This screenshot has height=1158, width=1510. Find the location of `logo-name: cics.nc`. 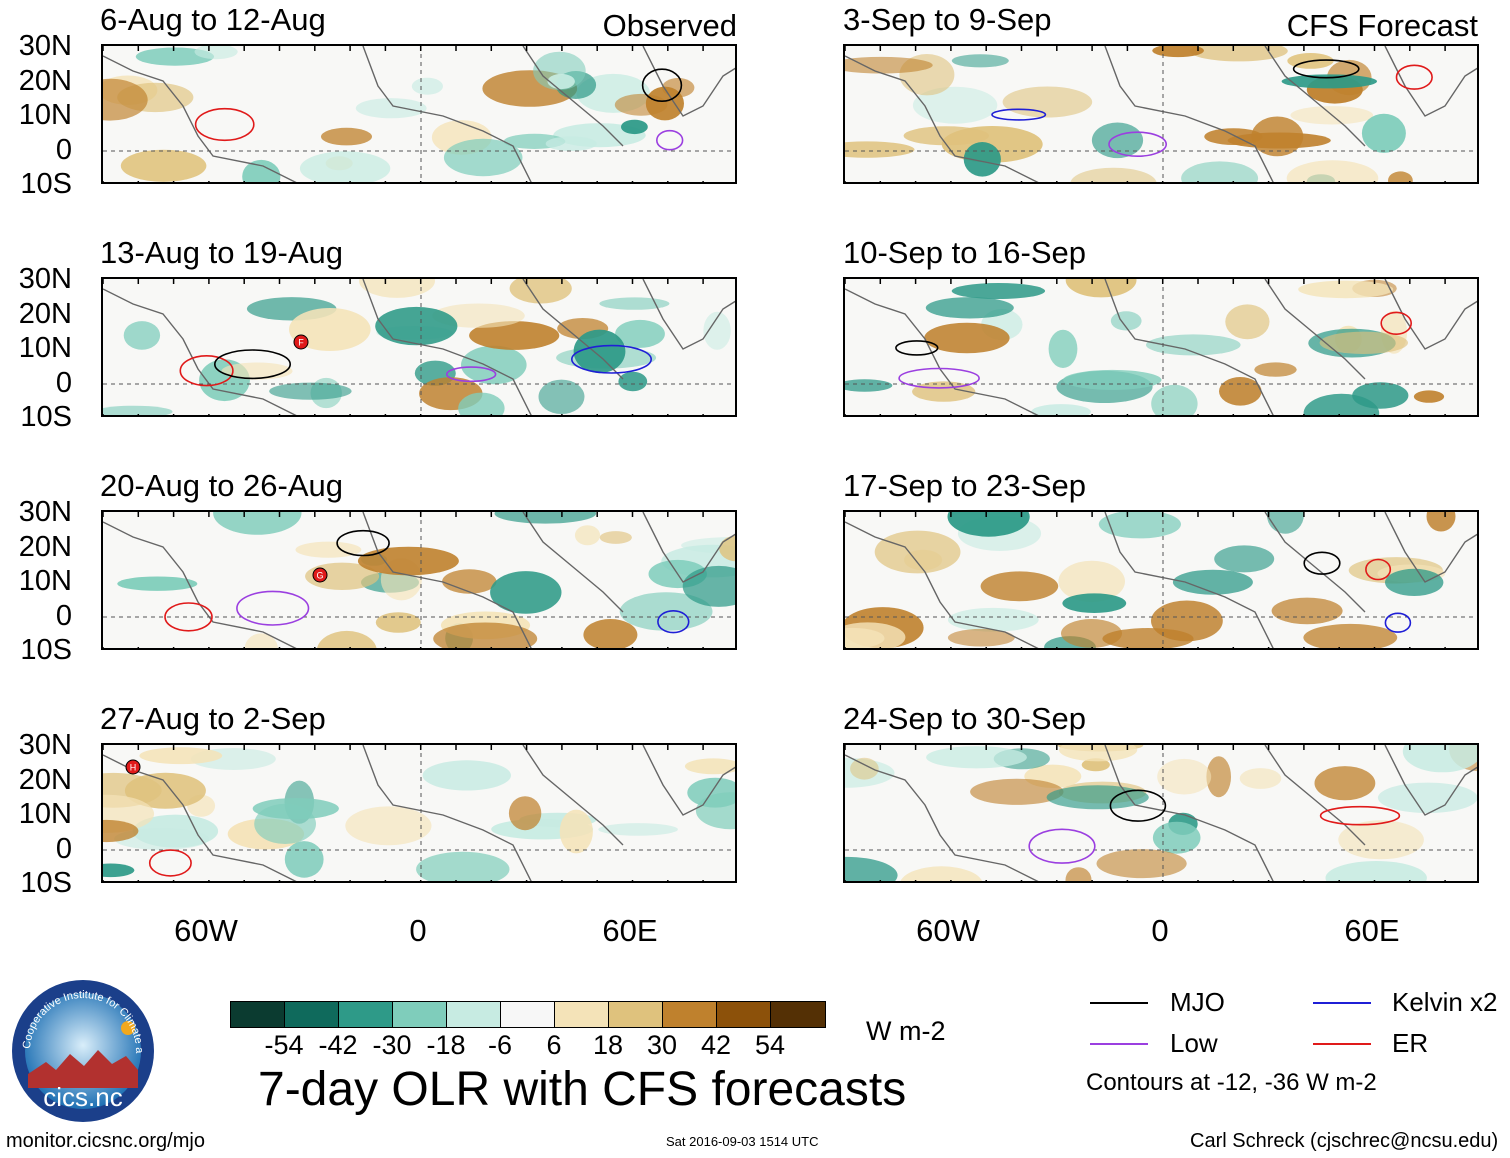

logo-name: cics.nc is located at coordinates (82, 1097).